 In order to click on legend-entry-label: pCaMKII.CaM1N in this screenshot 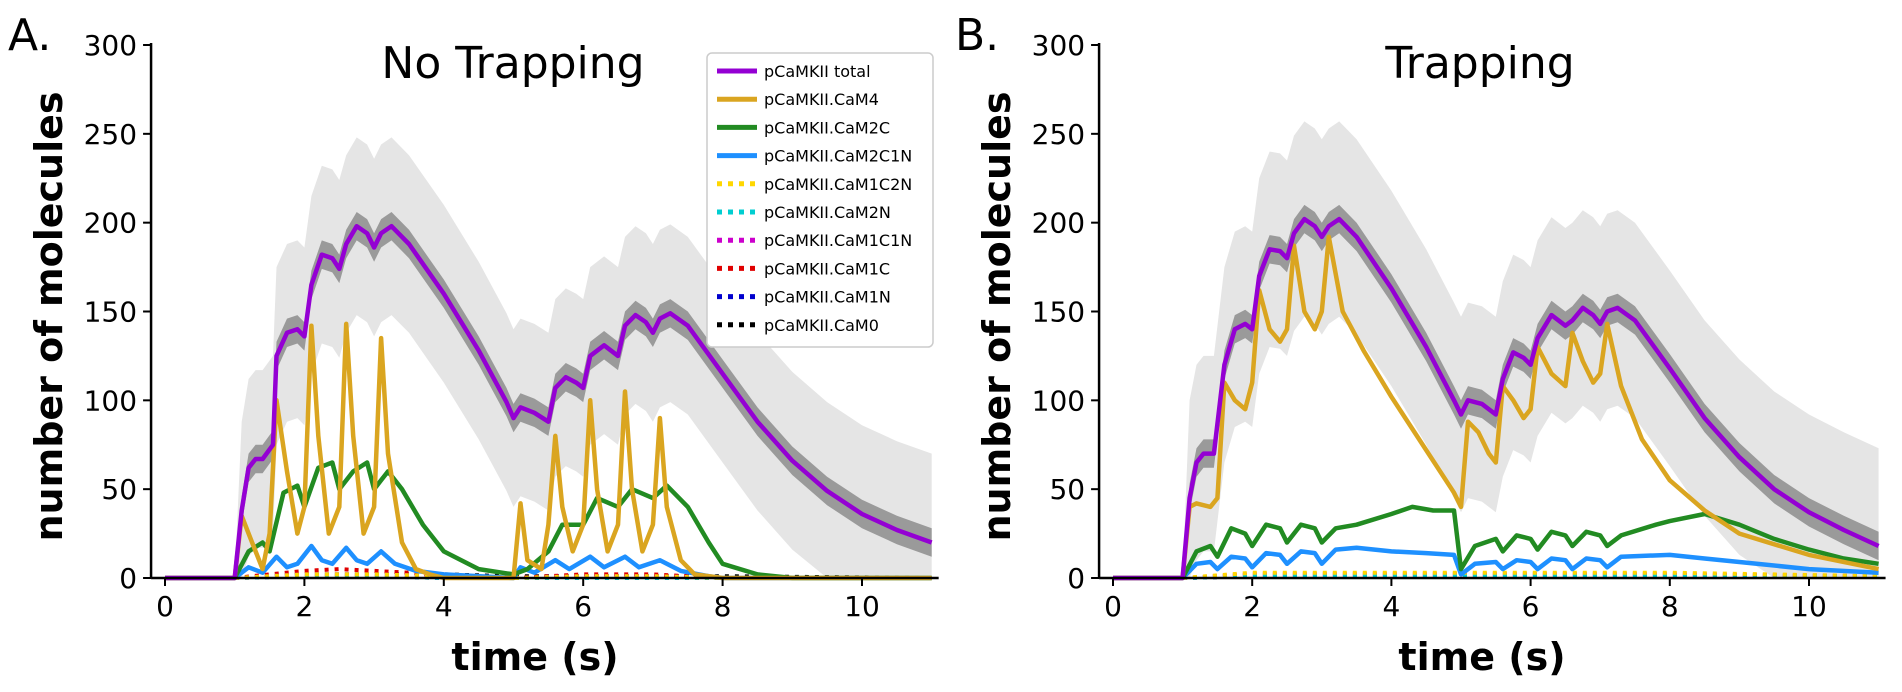, I will do `click(827, 297)`.